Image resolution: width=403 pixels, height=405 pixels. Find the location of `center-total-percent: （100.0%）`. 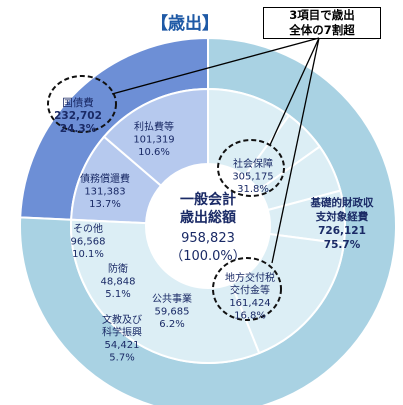

center-total-percent: （100.0%） is located at coordinates (208, 256).